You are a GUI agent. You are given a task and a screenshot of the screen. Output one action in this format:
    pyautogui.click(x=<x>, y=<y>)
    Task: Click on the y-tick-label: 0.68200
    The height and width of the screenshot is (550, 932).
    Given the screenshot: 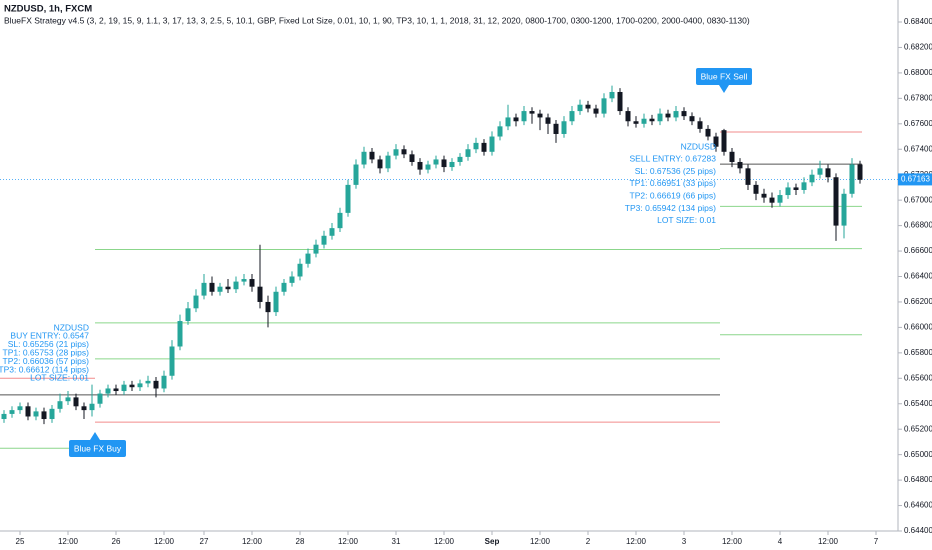 What is the action you would take?
    pyautogui.click(x=918, y=47)
    